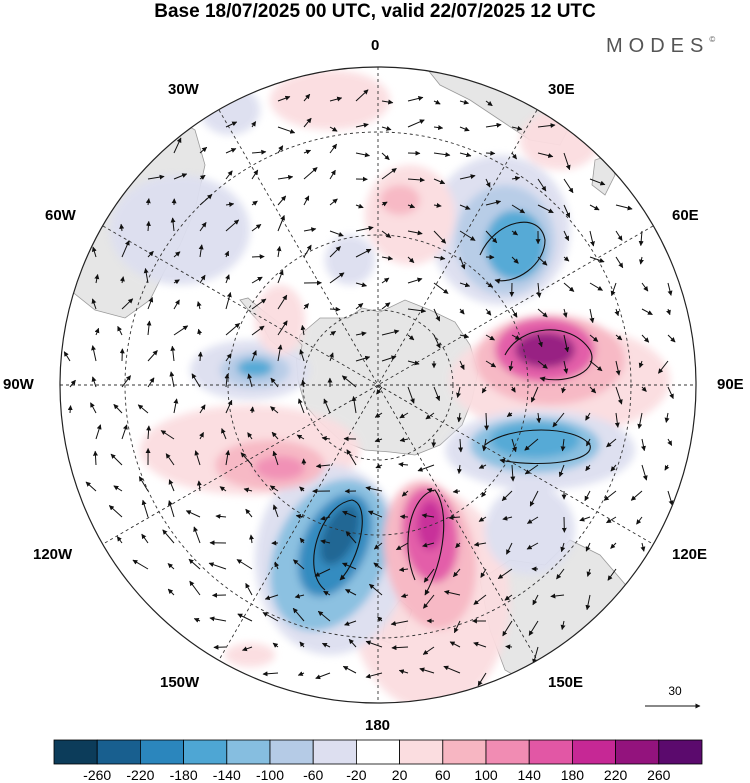 The image size is (750, 783). What do you see at coordinates (356, 775) in the screenshot?
I see `colorbar-tick-label: -20` at bounding box center [356, 775].